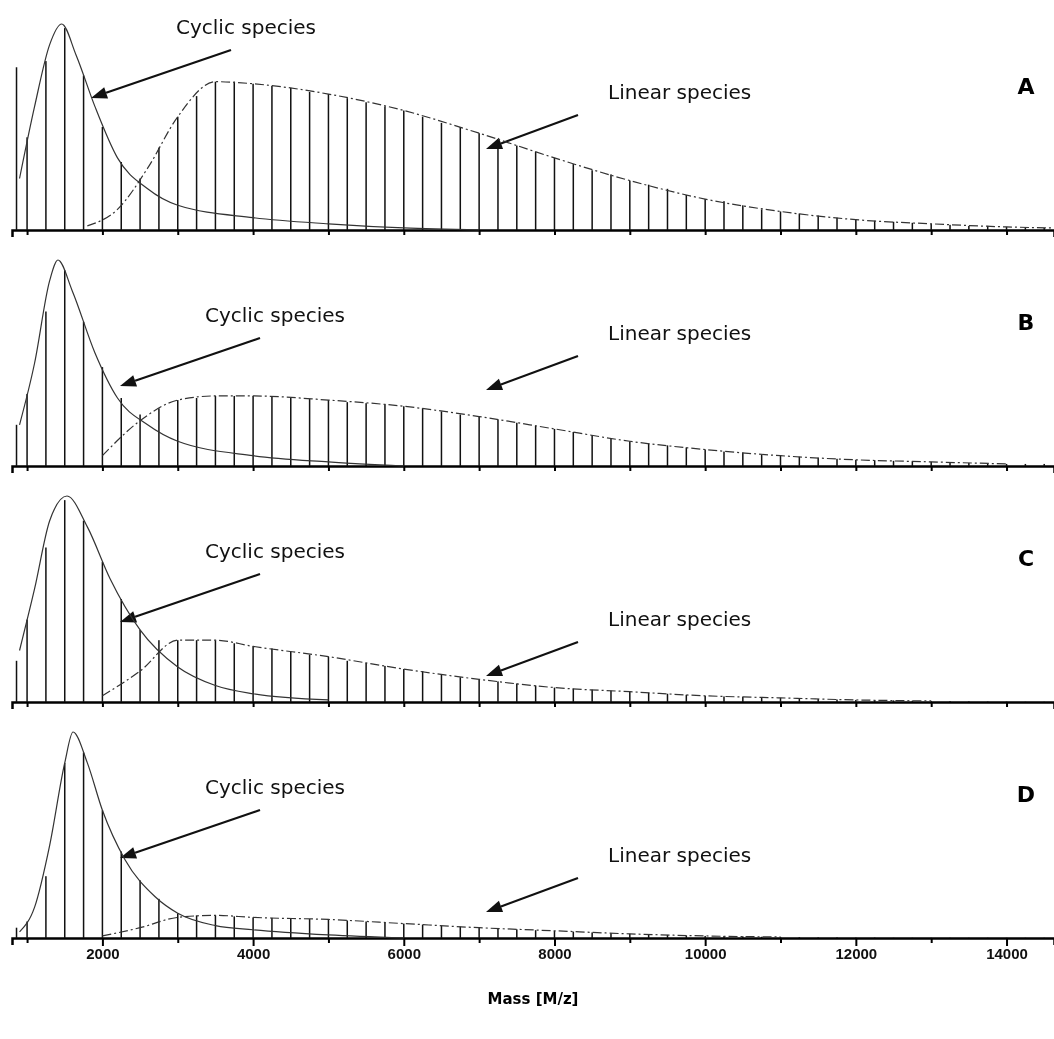 The width and height of the screenshot is (1054, 1039). What do you see at coordinates (856, 953) in the screenshot?
I see `x-tick-label: 12000` at bounding box center [856, 953].